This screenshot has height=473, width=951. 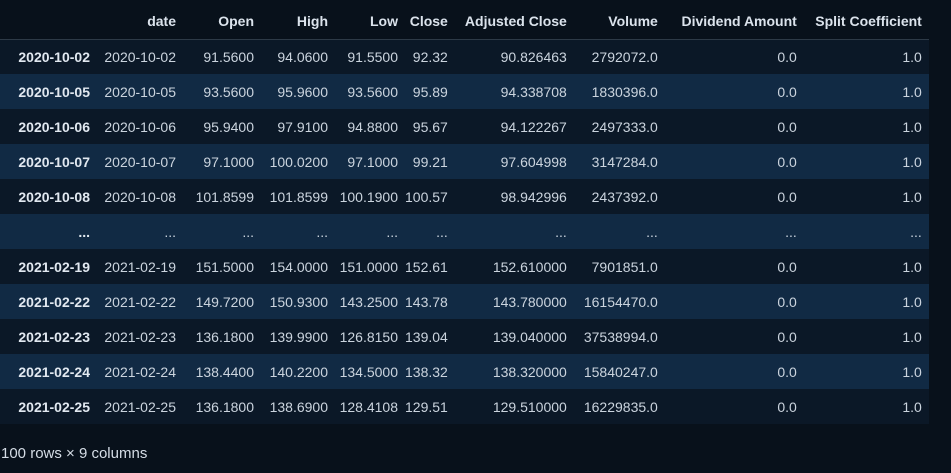 I want to click on cell-low: 134.5000, so click(x=368, y=371).